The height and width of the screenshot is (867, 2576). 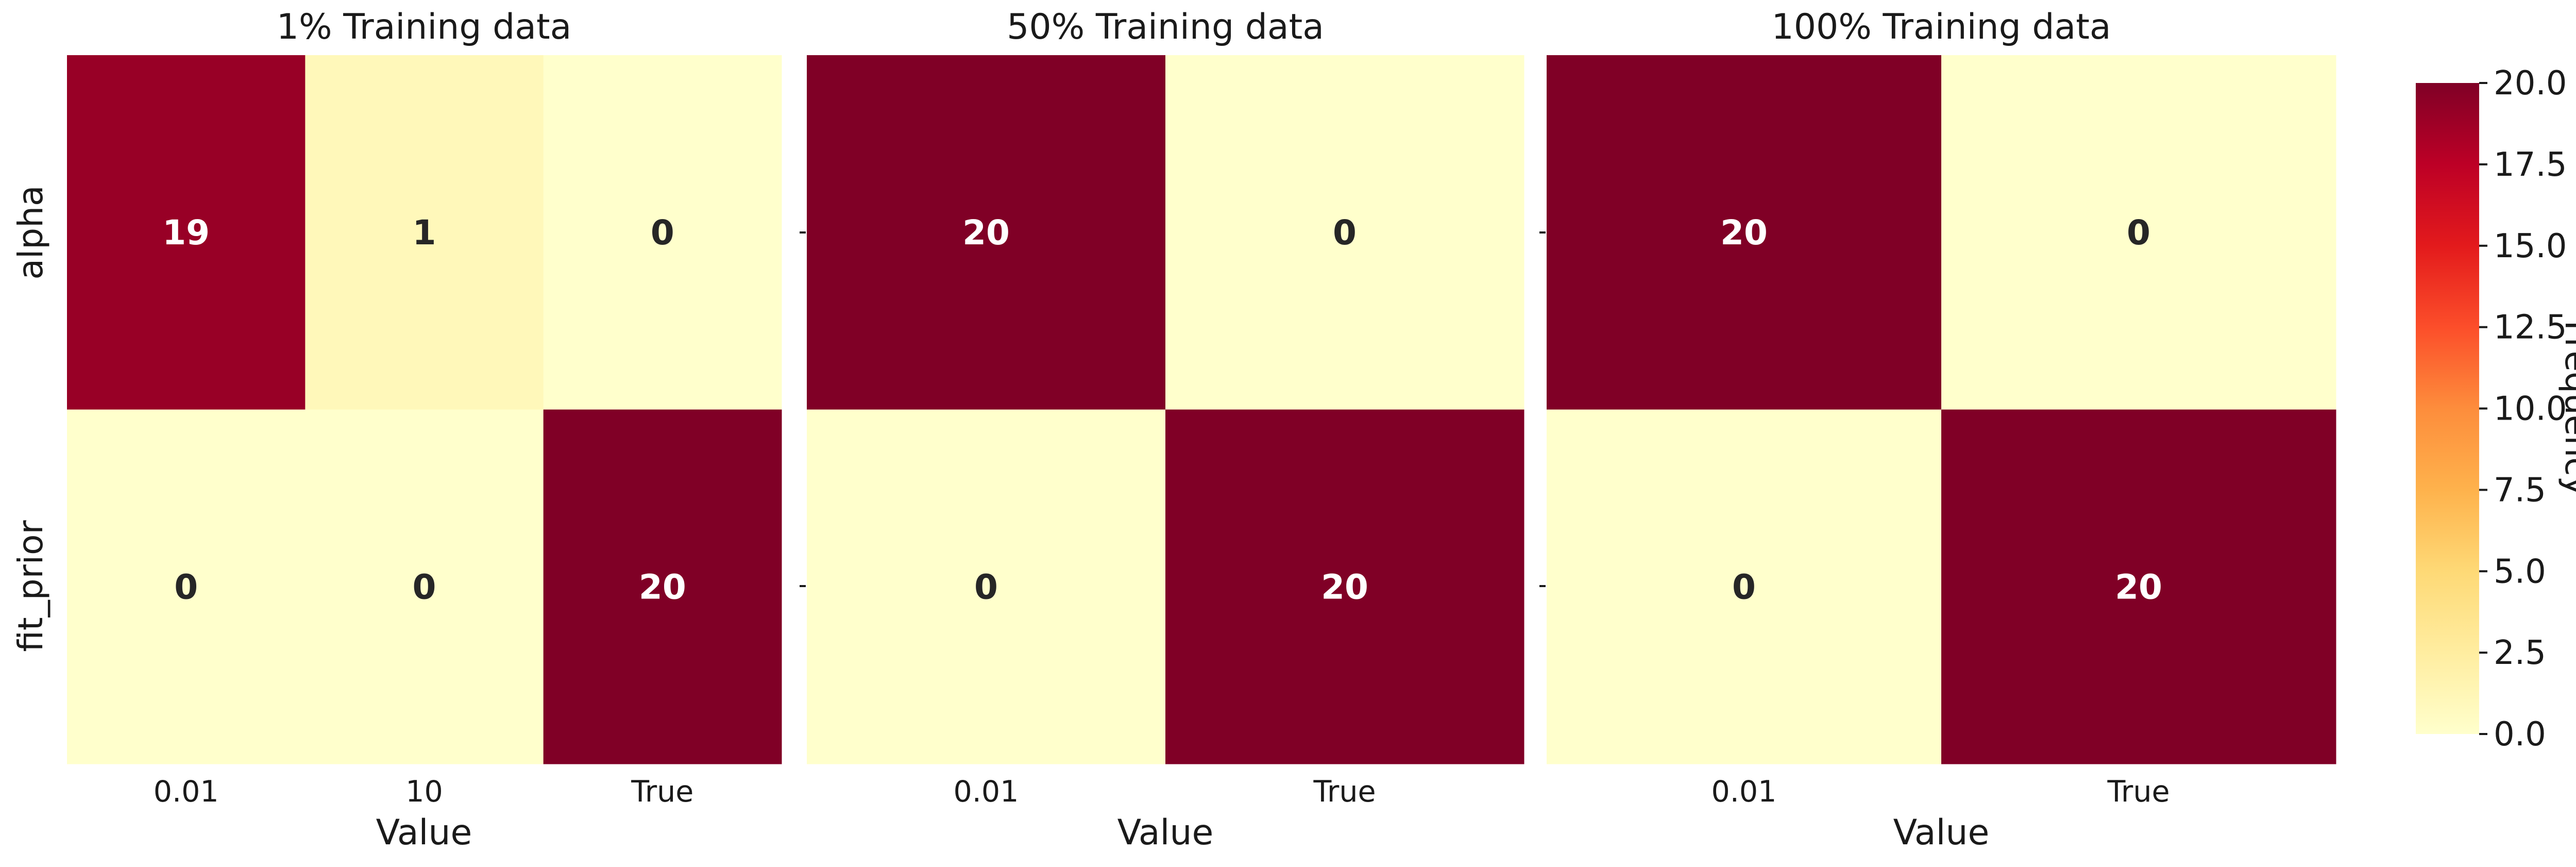 What do you see at coordinates (2520, 490) in the screenshot?
I see `colorbar-tick-label: 7.5` at bounding box center [2520, 490].